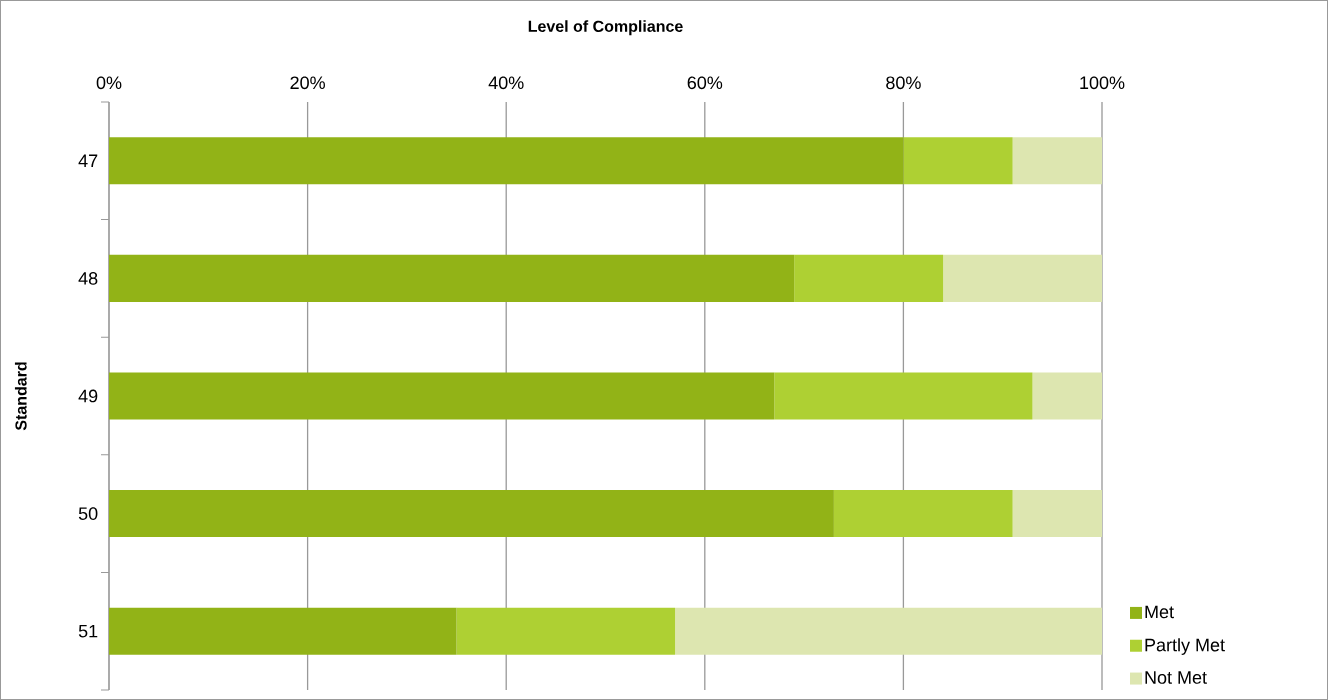 The height and width of the screenshot is (700, 1328). Describe the element at coordinates (307, 83) in the screenshot. I see `x-tick-label: 20%` at that location.